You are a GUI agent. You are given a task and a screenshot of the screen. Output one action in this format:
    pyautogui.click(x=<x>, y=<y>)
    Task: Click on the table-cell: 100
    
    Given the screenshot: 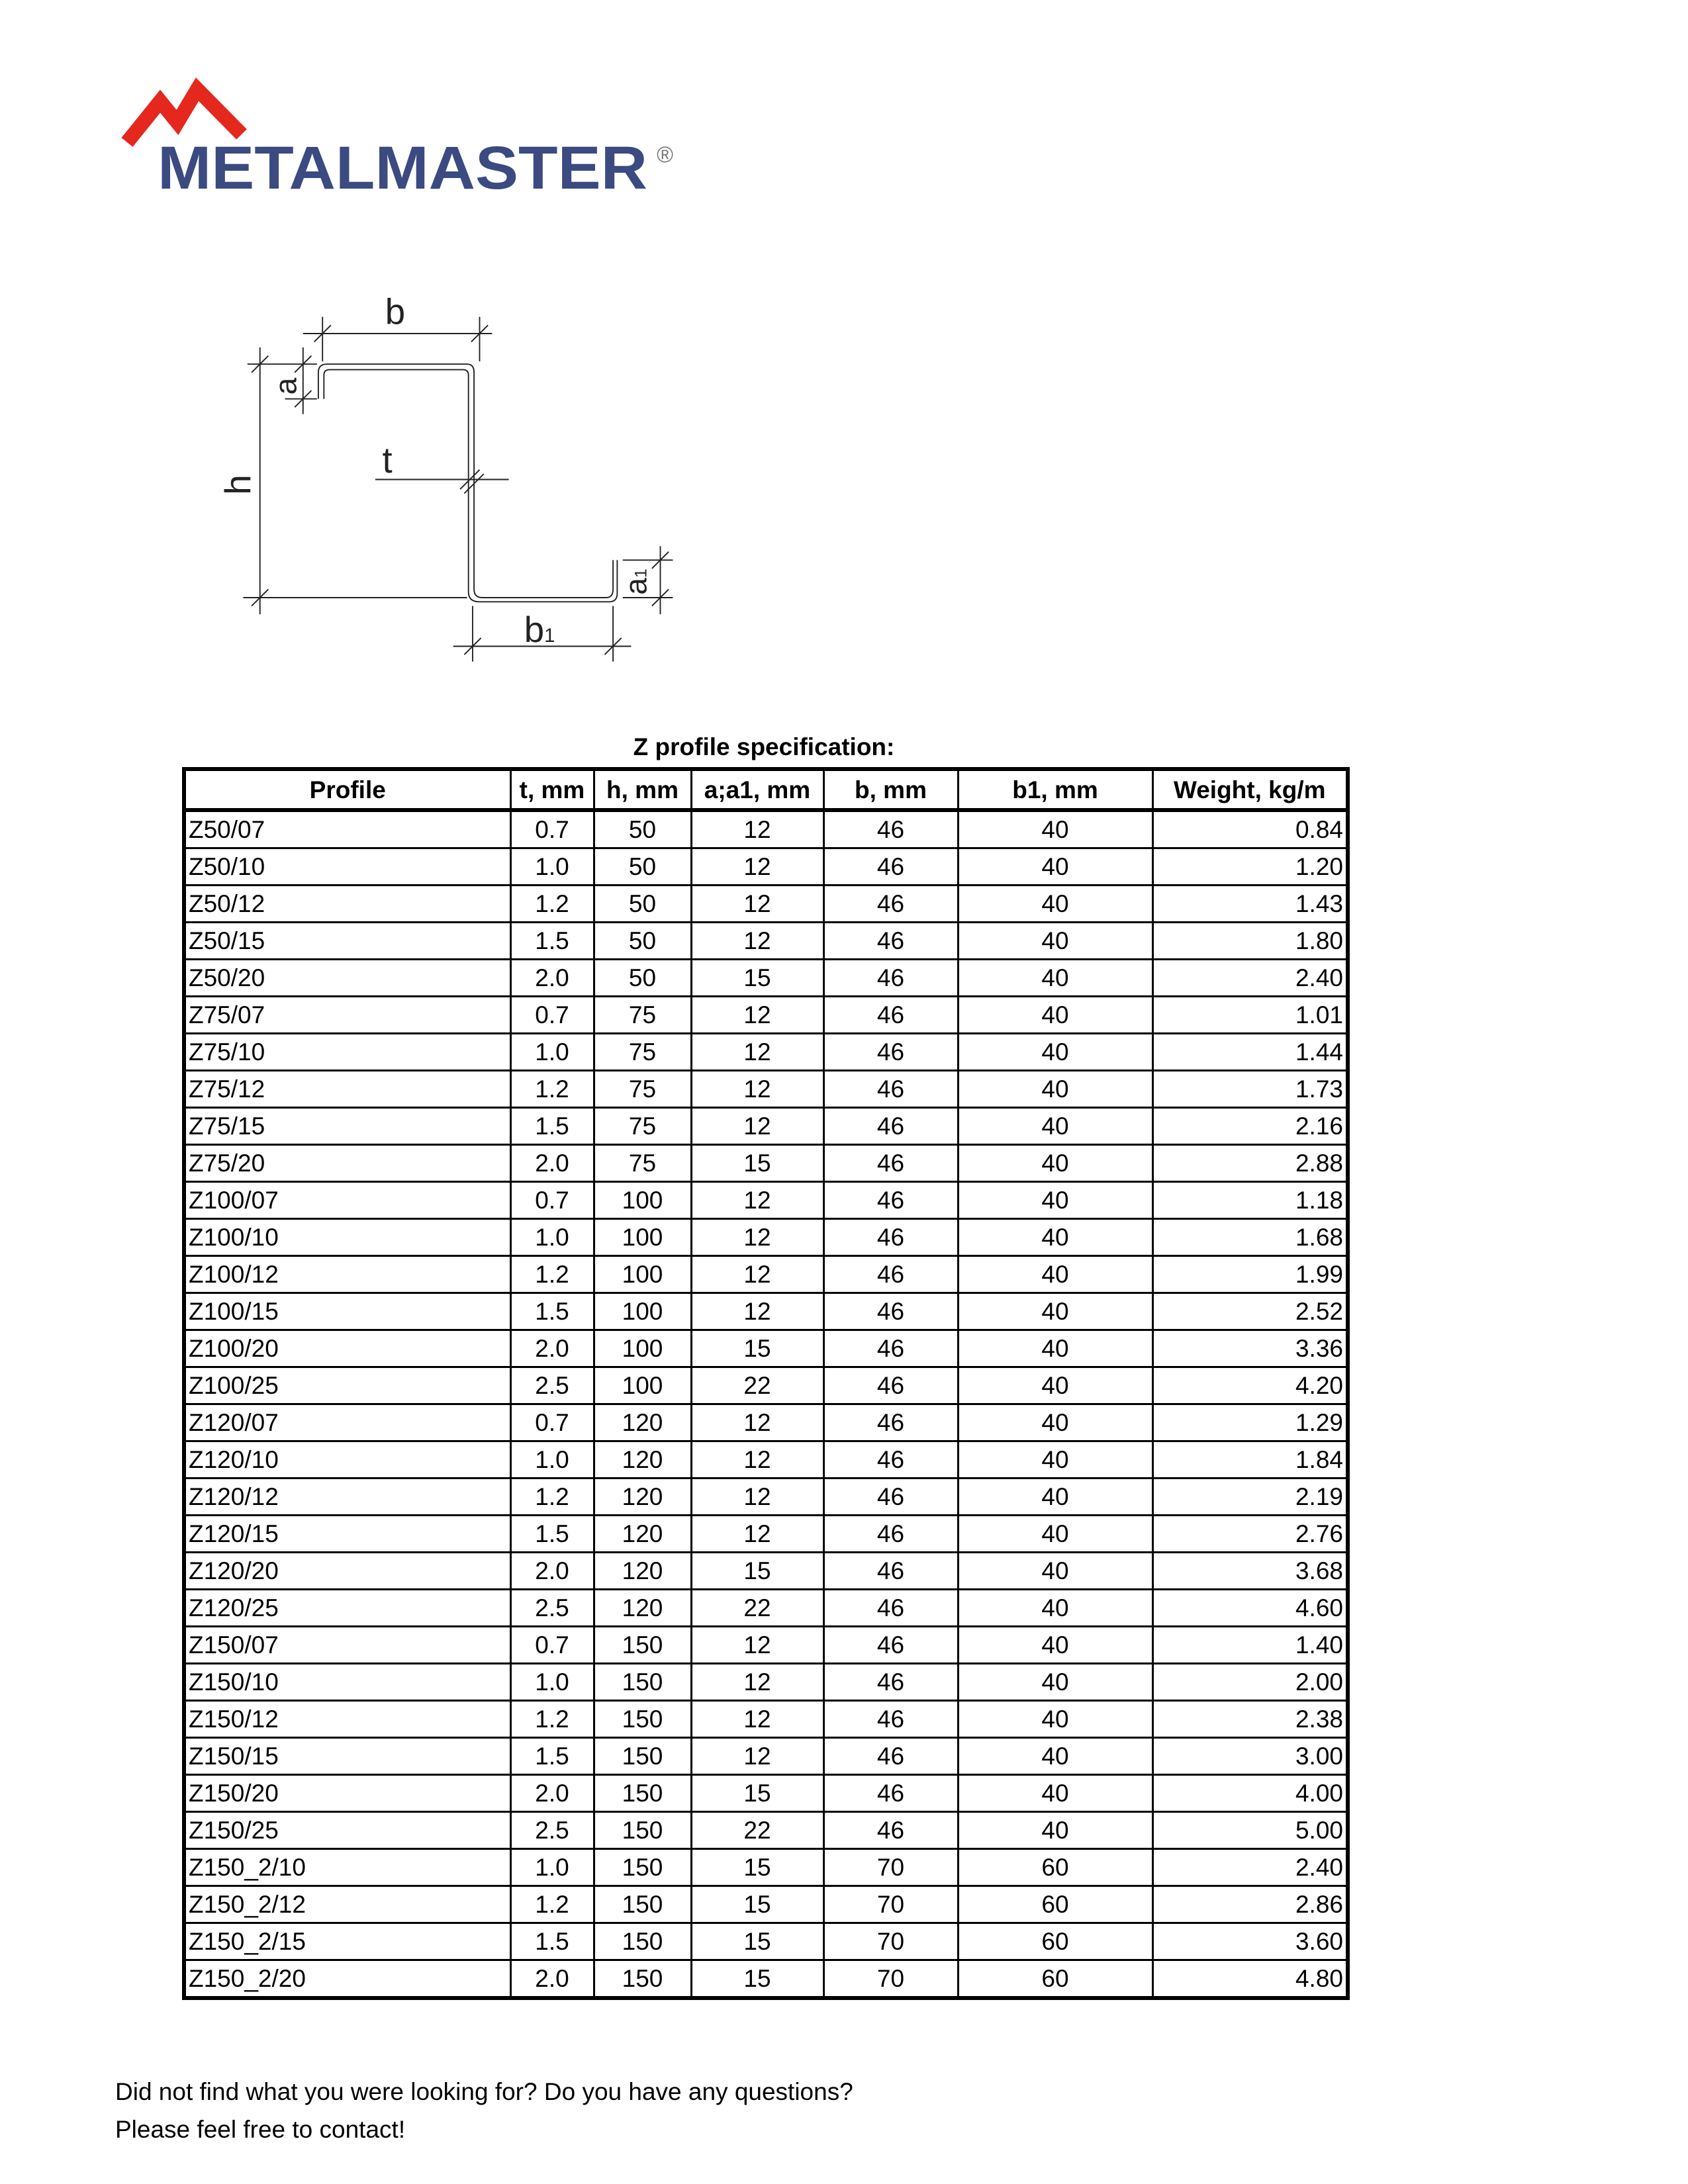 What is the action you would take?
    pyautogui.click(x=642, y=1348)
    